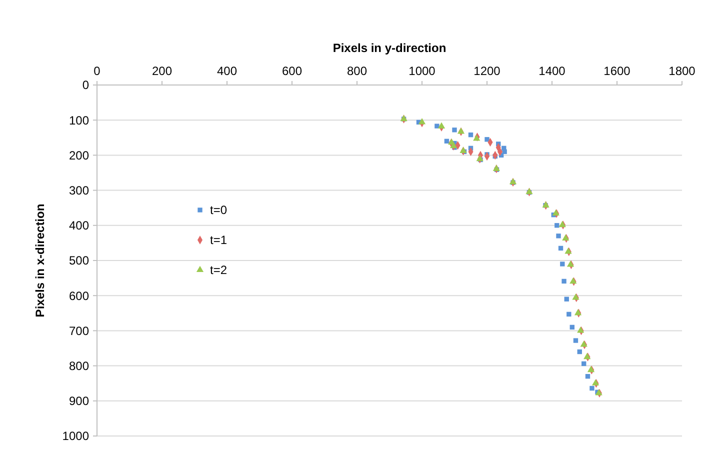  I want to click on y-tick-label: 300, so click(79, 191).